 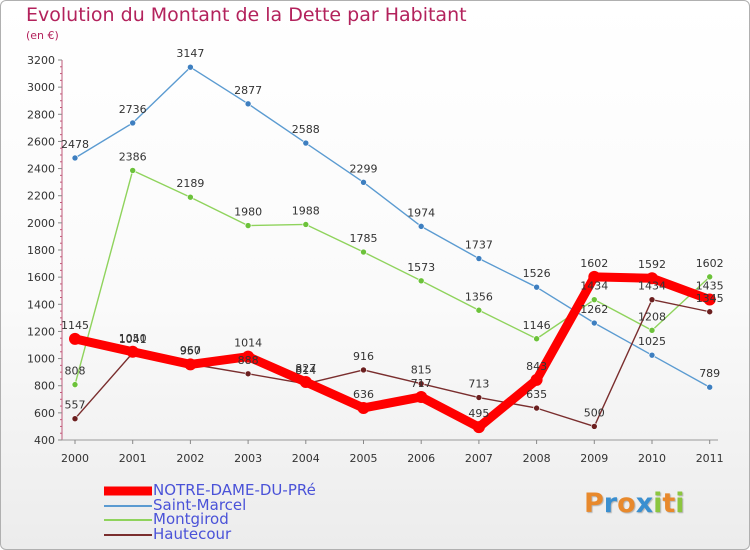 I want to click on data-label: 1146, so click(x=537, y=325).